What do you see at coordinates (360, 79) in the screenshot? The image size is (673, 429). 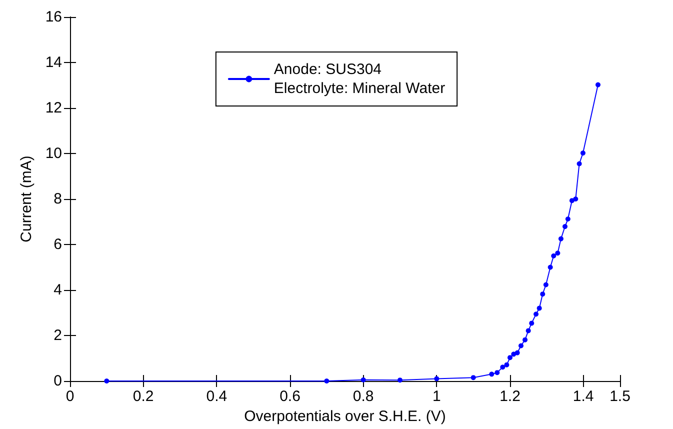 I see `legend-label: Anode: SUS304 Electrolyte: Mineral Water` at bounding box center [360, 79].